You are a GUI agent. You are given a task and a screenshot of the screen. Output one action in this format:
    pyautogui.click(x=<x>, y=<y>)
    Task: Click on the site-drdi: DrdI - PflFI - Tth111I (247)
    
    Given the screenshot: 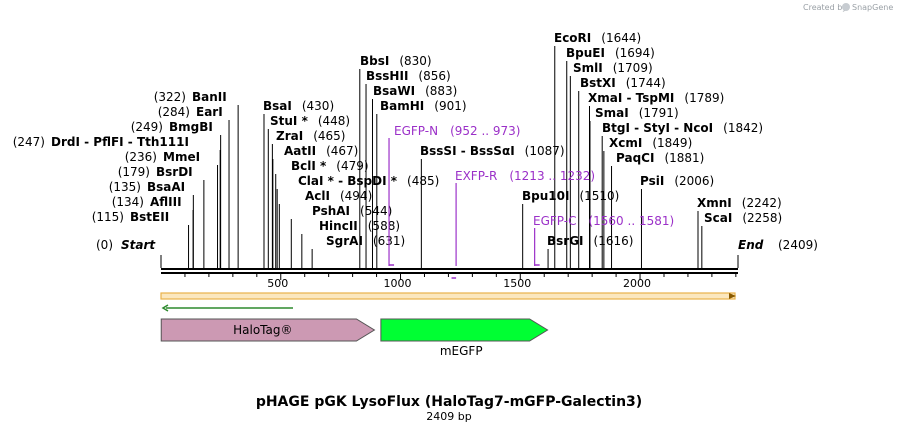 What is the action you would take?
    pyautogui.click(x=101, y=142)
    